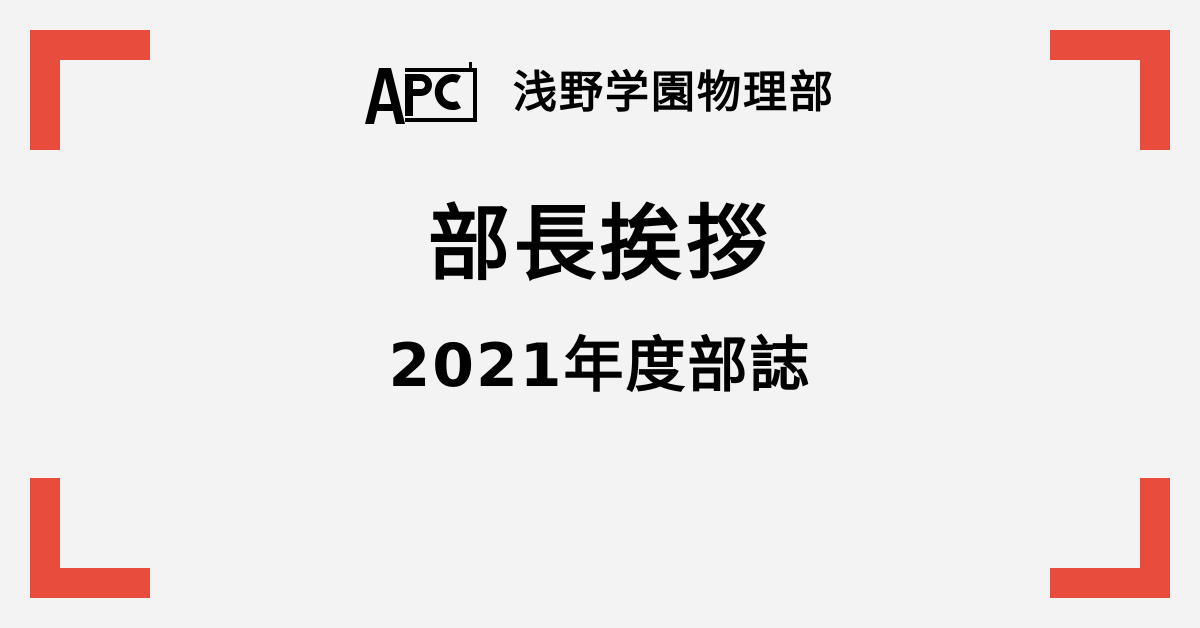 Image resolution: width=1200 pixels, height=628 pixels. What do you see at coordinates (424, 93) in the screenshot?
I see `apc-logo-icon` at bounding box center [424, 93].